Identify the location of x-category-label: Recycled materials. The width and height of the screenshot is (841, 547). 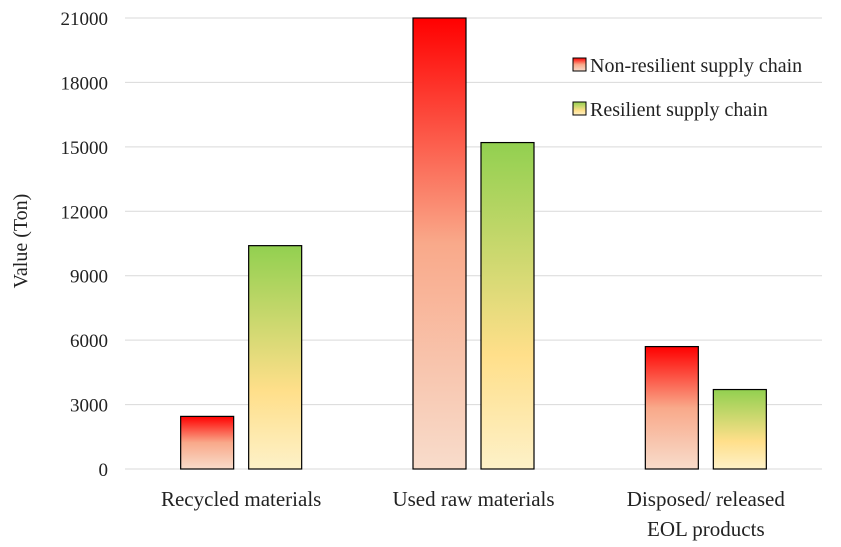
(241, 499).